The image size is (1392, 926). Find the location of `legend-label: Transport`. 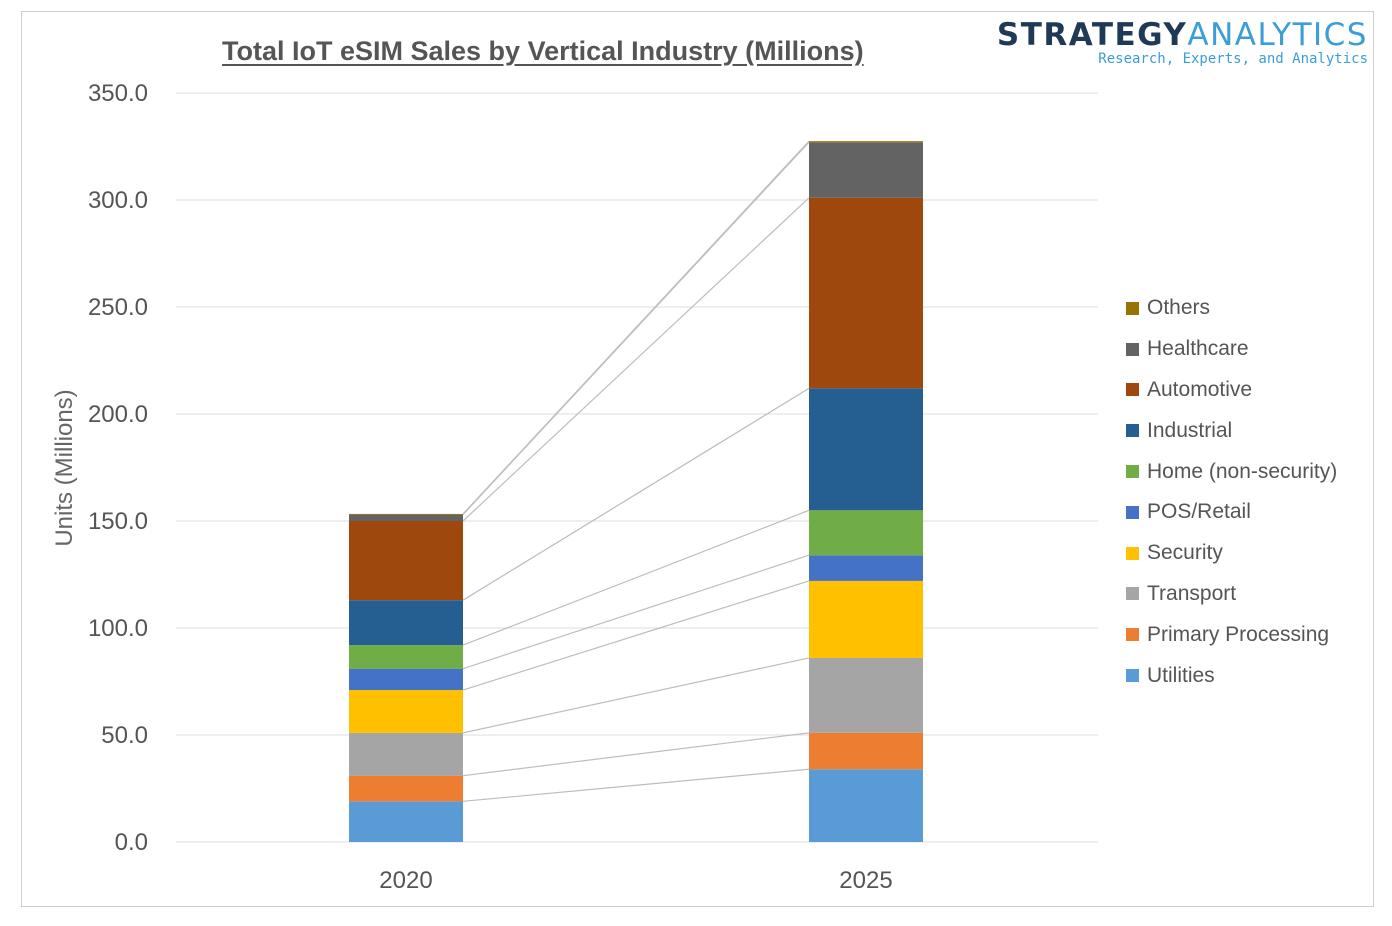

legend-label: Transport is located at coordinates (1192, 593).